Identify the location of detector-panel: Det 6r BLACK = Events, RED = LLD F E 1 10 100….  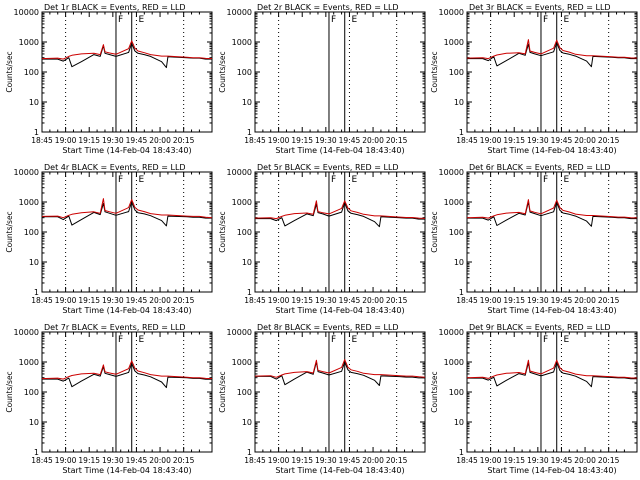
(534, 239).